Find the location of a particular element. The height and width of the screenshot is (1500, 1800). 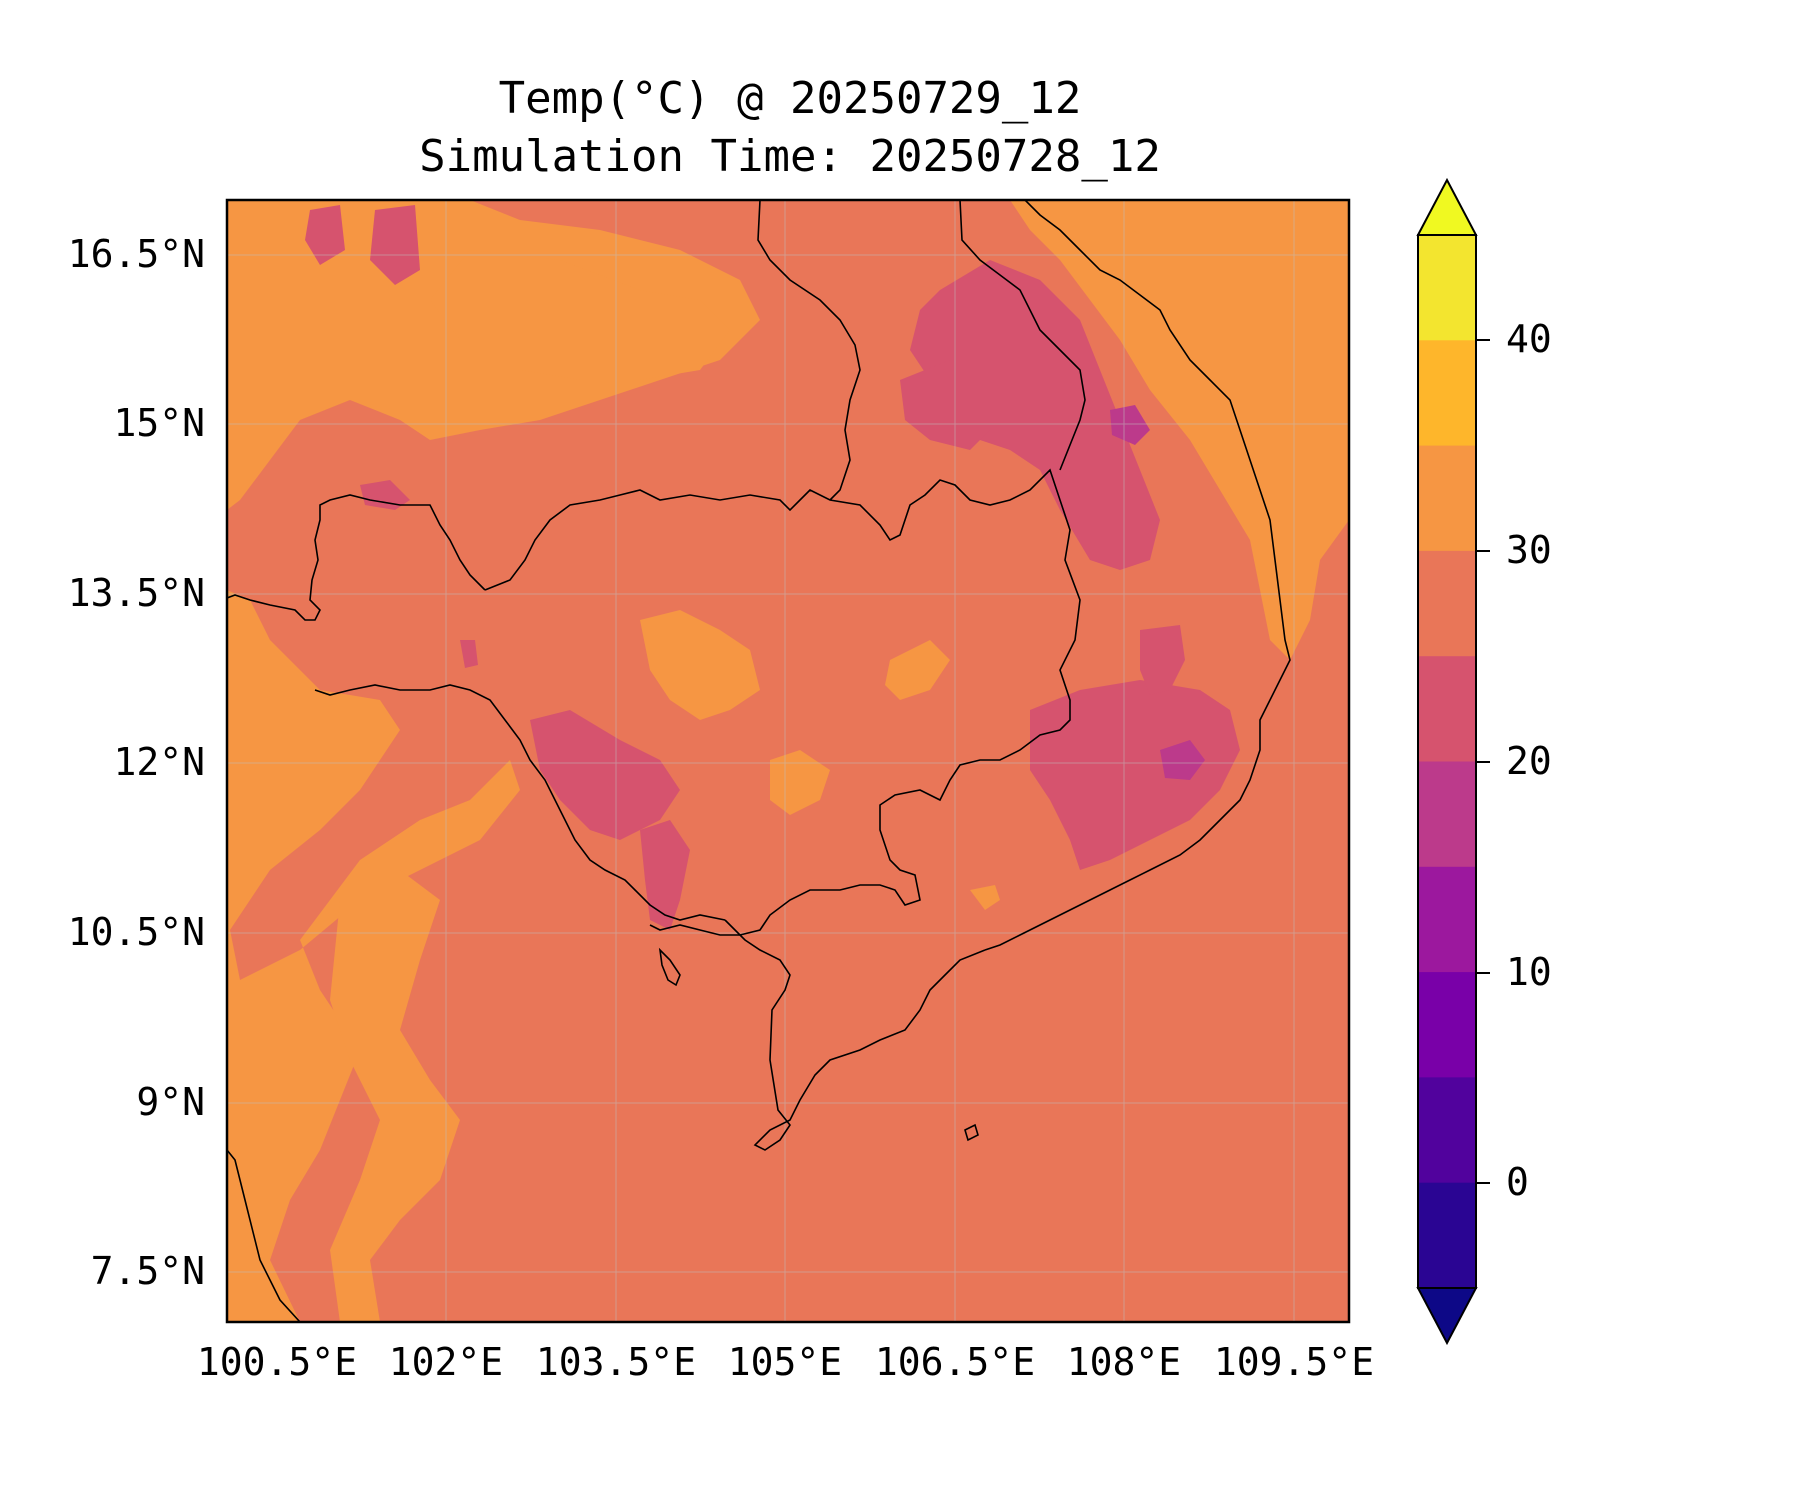

y-axis: 16.5°N 15°N 13.5°N 12°N 10.5°N 9°N 7.5°N is located at coordinates (136, 762).